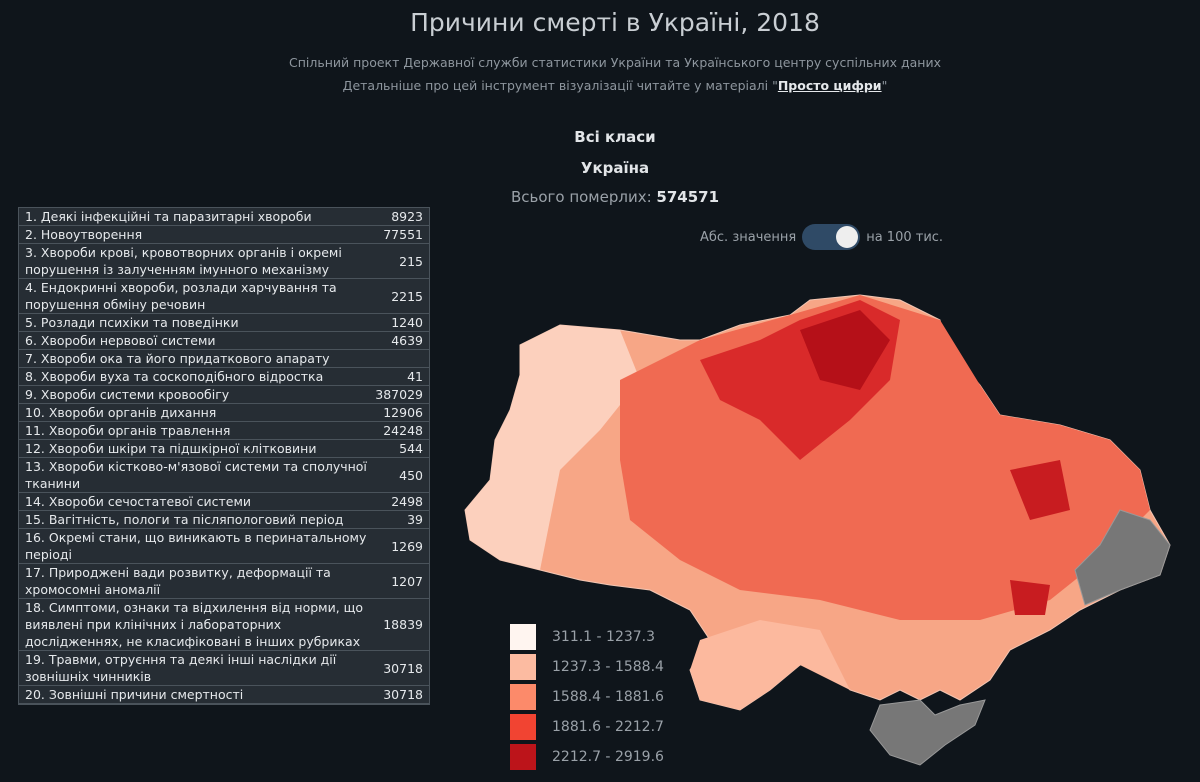 The image size is (1200, 782). Describe the element at coordinates (688, 197) in the screenshot. I see `total-value: 574571` at that location.